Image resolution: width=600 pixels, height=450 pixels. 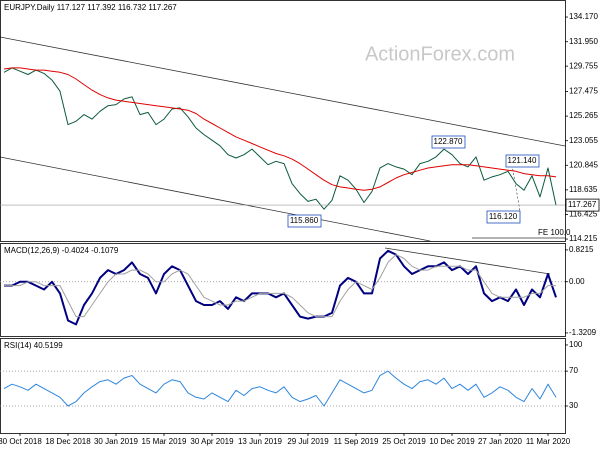 What do you see at coordinates (577, 281) in the screenshot?
I see `y-tick-label: 0.00` at bounding box center [577, 281].